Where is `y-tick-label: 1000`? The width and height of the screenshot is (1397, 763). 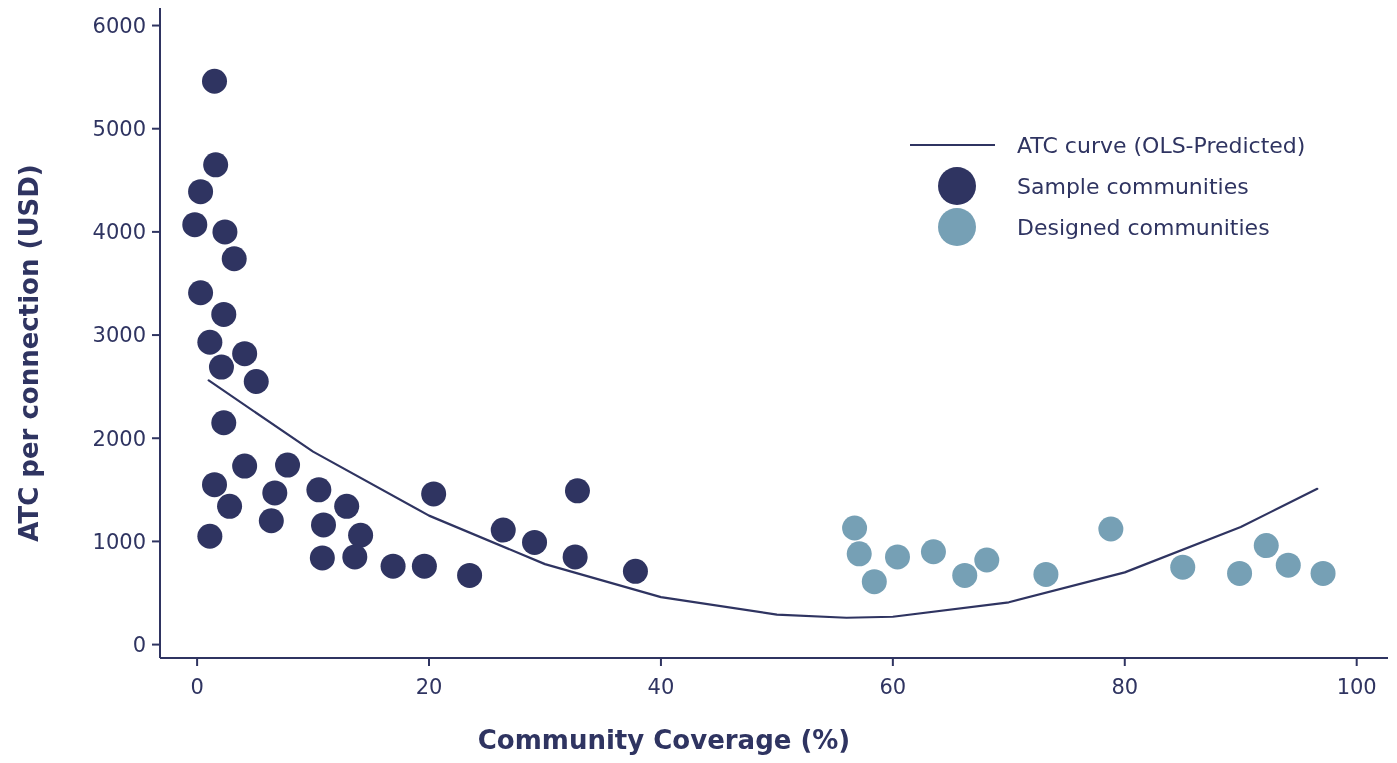 y-tick-label: 1000 is located at coordinates (119, 541).